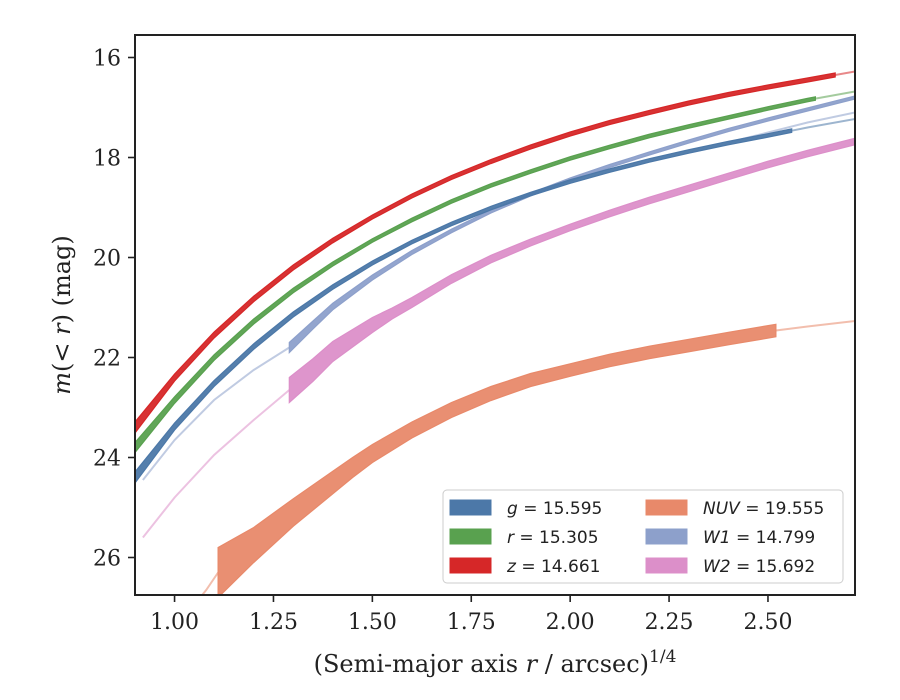 The image size is (900, 700). Describe the element at coordinates (512, 509) in the screenshot. I see `legend-label-var: g` at that location.